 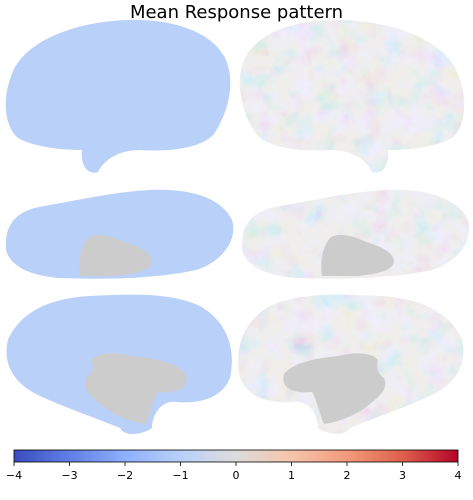 What do you see at coordinates (402, 475) in the screenshot?
I see `colorbar-tick-label: 3` at bounding box center [402, 475].